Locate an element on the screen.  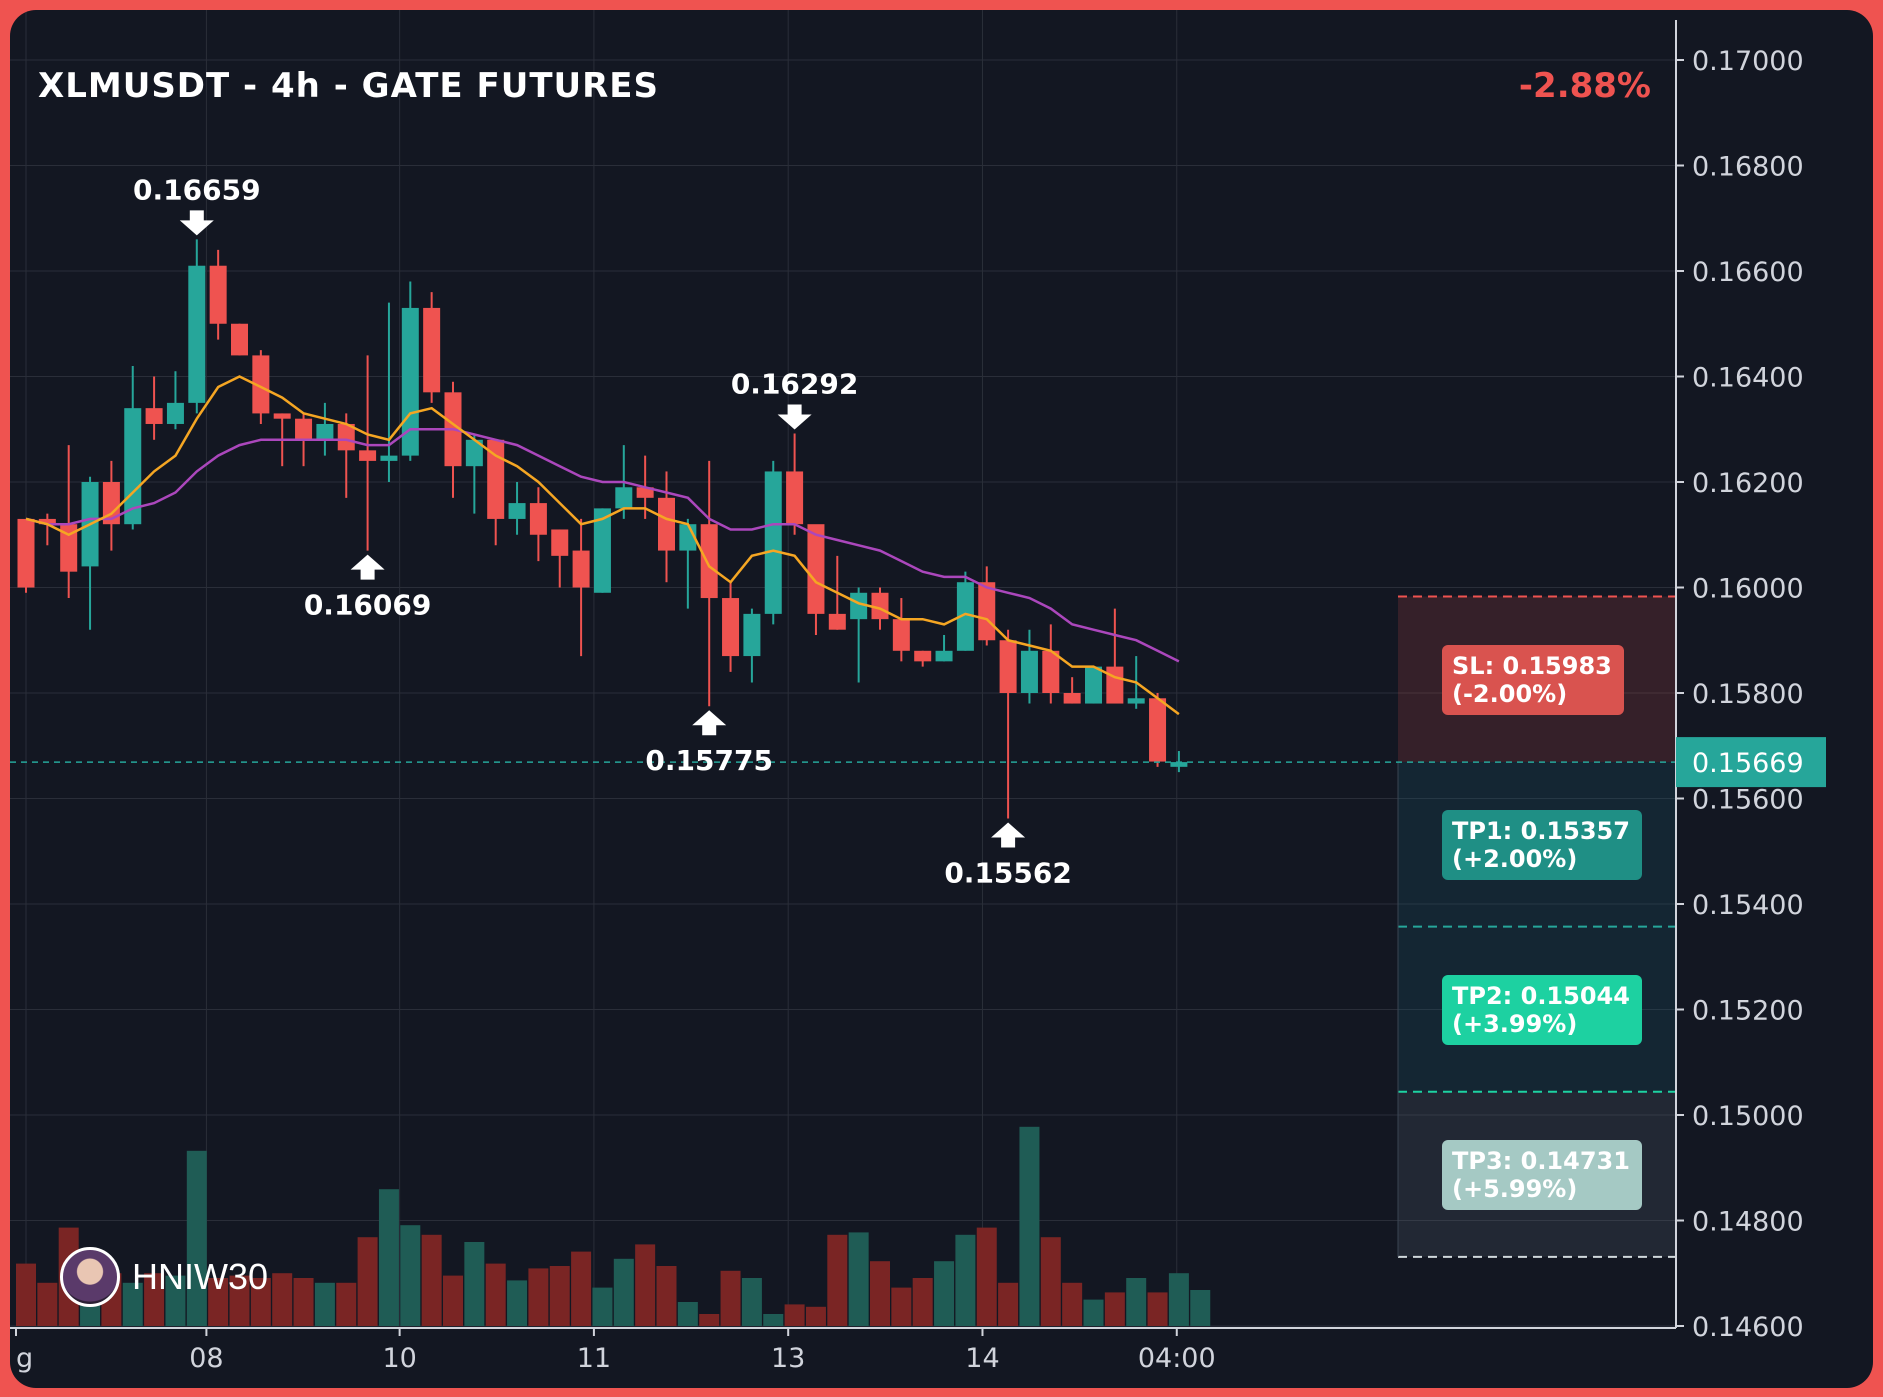
time-tick-label: 04:00 is located at coordinates (1177, 1358).